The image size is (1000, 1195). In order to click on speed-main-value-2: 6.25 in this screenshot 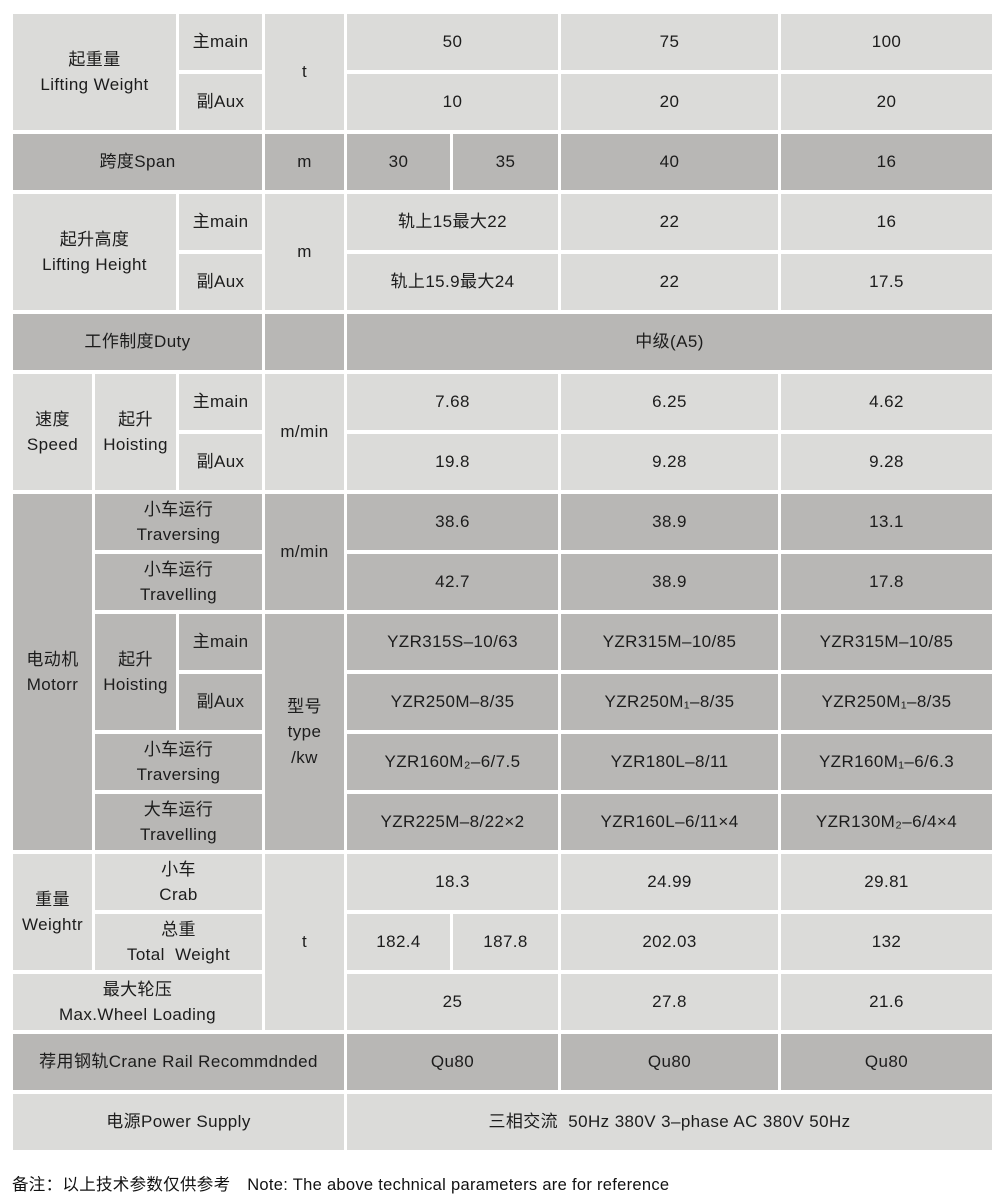, I will do `click(670, 402)`.